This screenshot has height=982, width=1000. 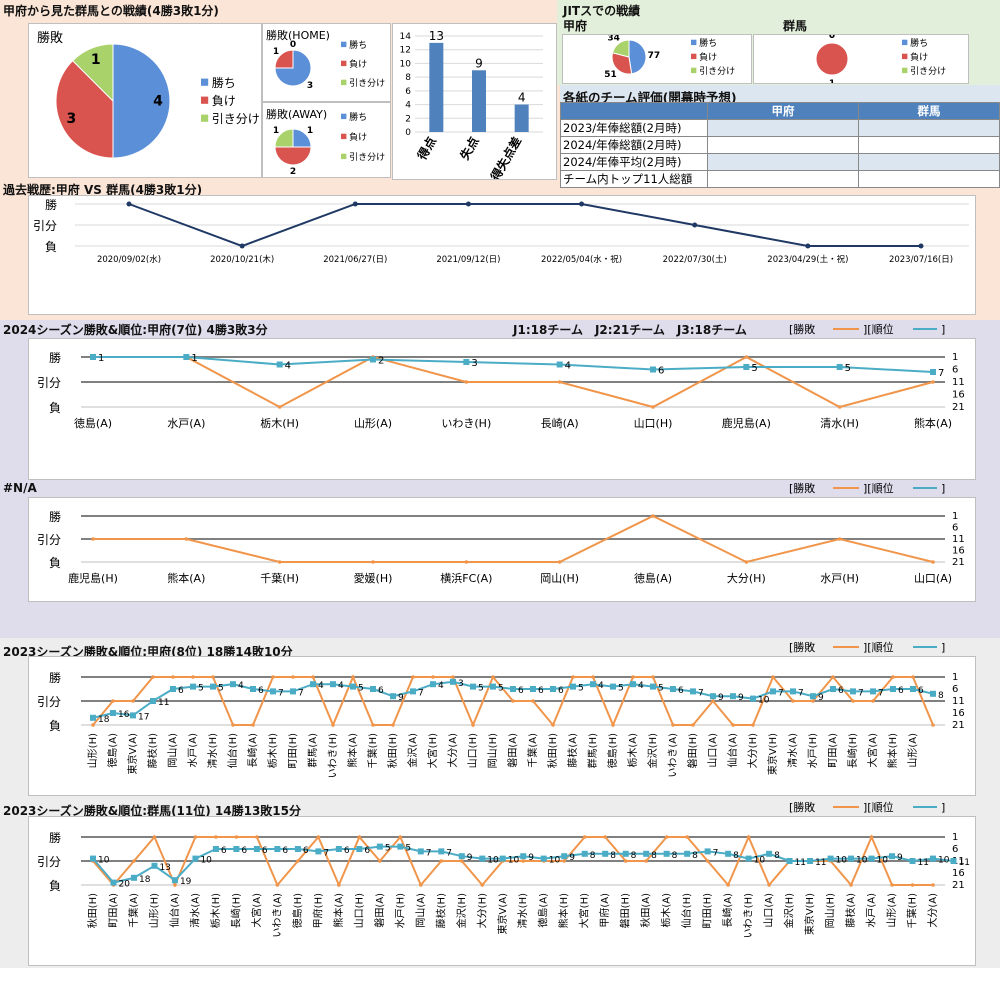 I want to click on table-row: 2024/年俸総額(2月時), so click(x=780, y=145).